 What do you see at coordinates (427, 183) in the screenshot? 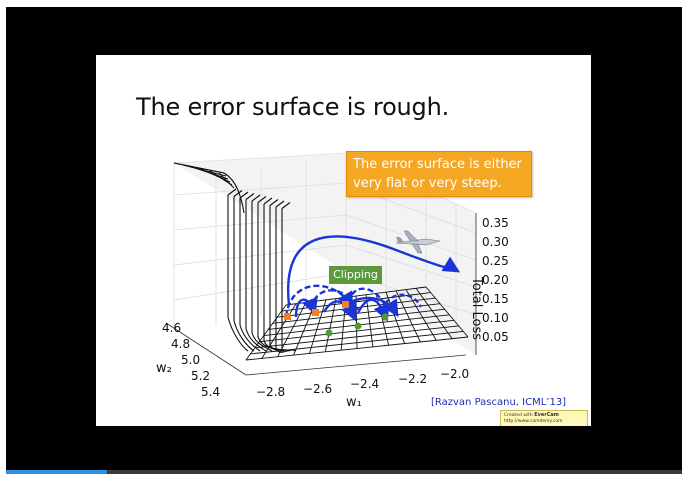
I see `callout-line-2: very flat or very steep.` at bounding box center [427, 183].